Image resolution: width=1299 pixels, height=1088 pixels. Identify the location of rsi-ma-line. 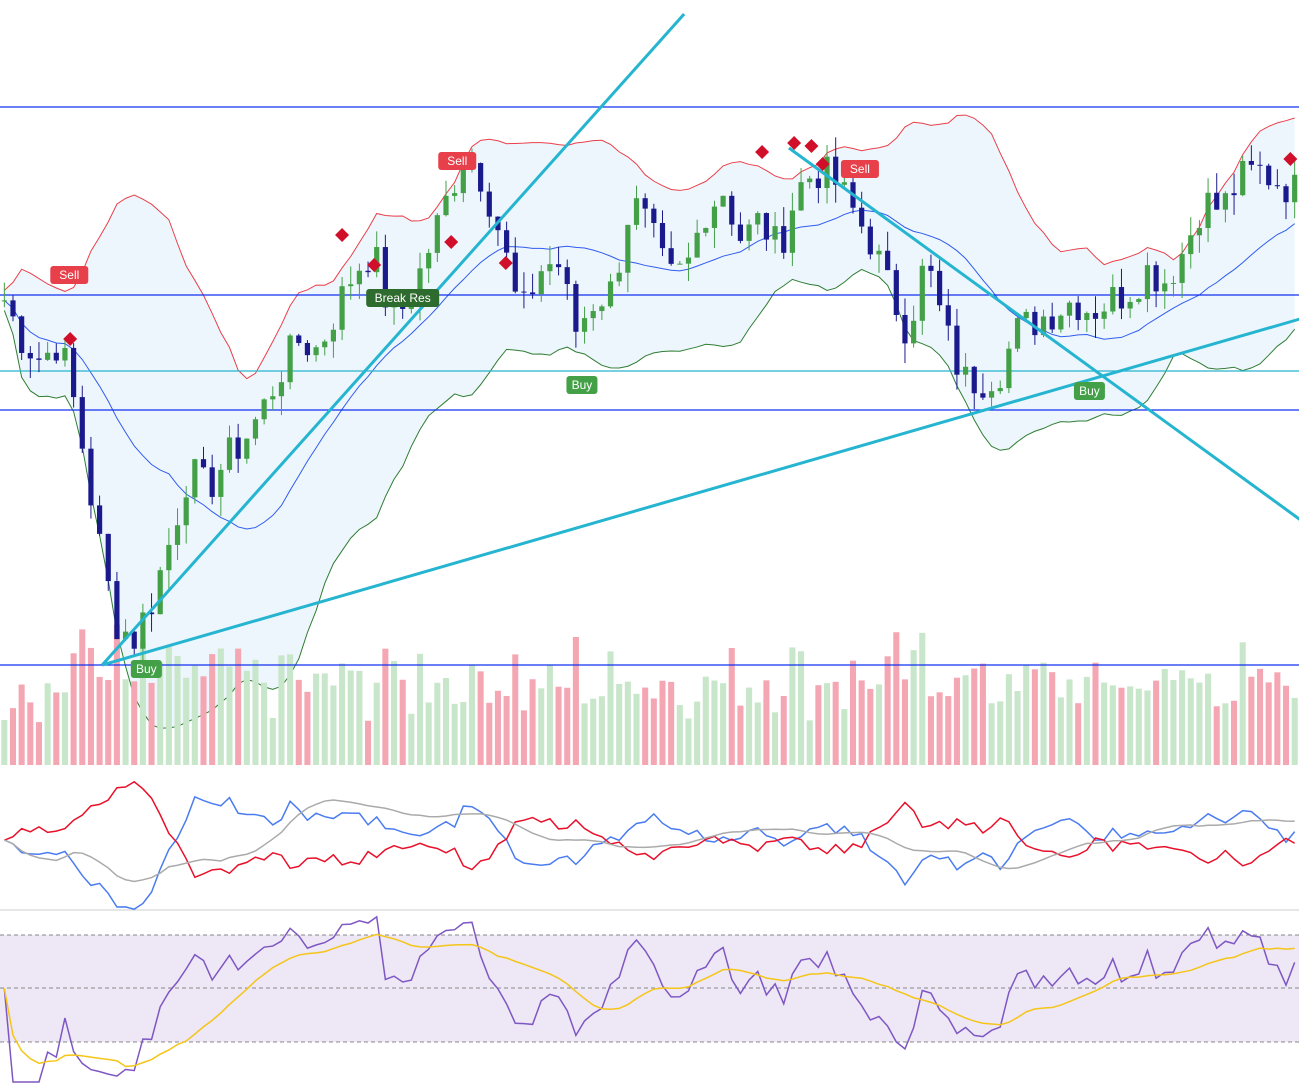
(649, 1000).